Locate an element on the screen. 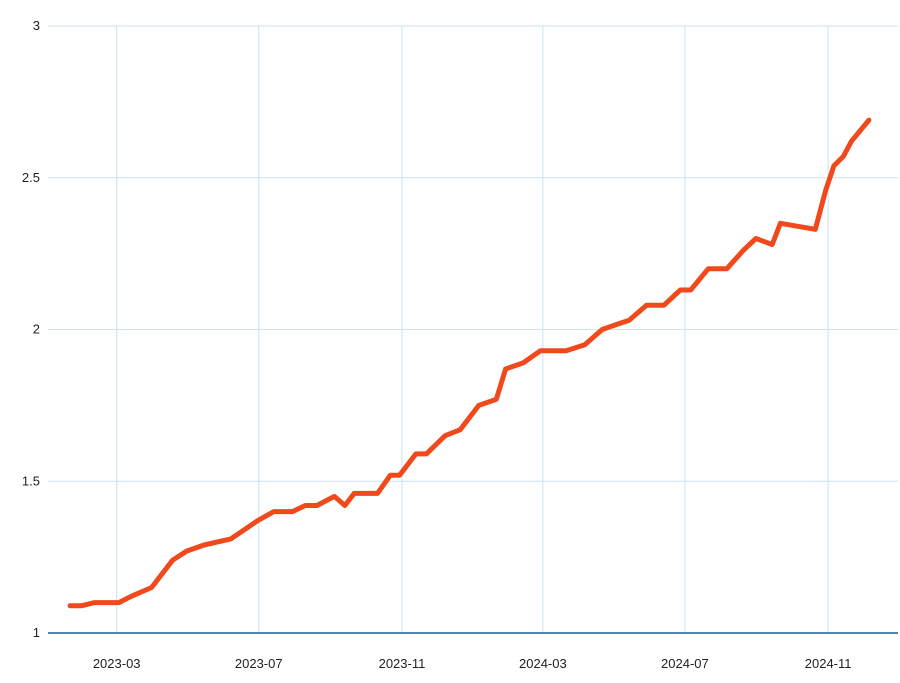 Image resolution: width=900 pixels, height=683 pixels. x-tick-label: 2024-03 is located at coordinates (543, 663).